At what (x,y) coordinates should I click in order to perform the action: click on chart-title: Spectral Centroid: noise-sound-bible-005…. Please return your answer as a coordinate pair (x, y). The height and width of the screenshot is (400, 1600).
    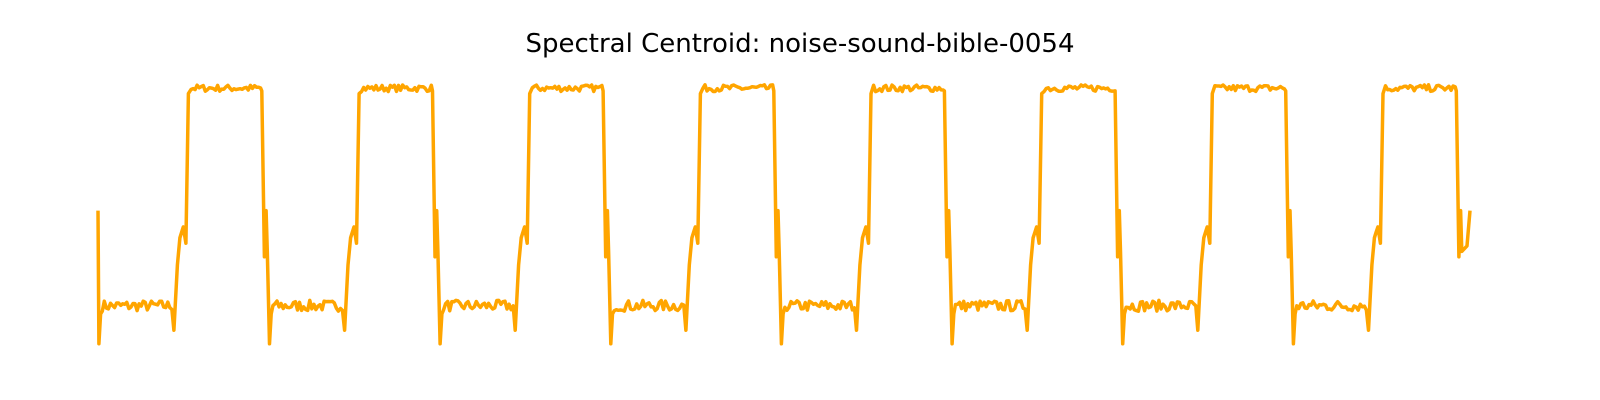
    Looking at the image, I should click on (799, 44).